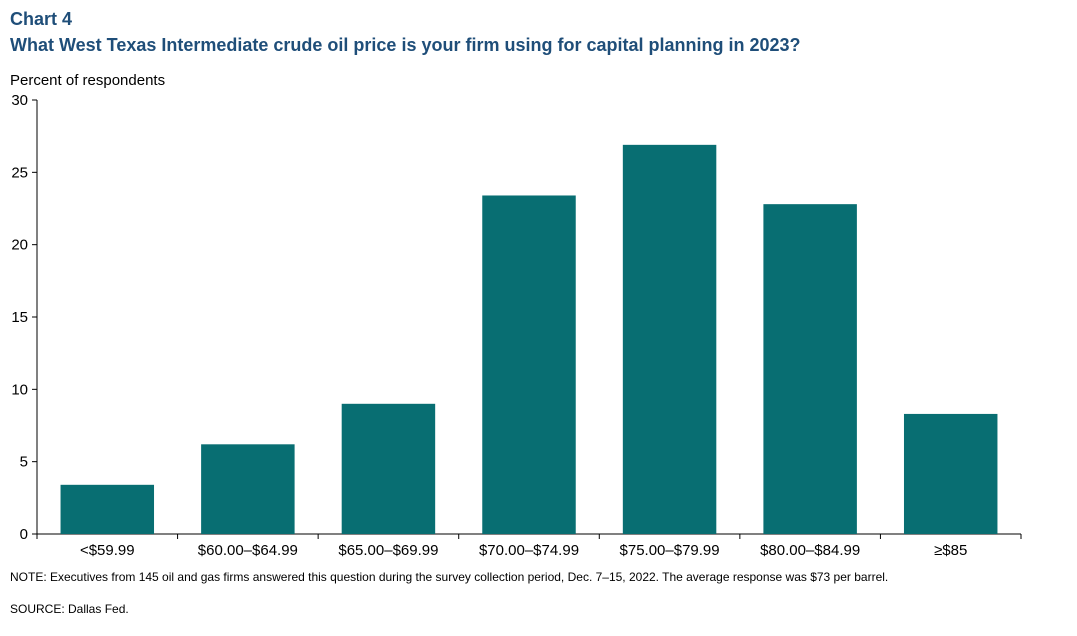 This screenshot has width=1077, height=636. Describe the element at coordinates (88, 80) in the screenshot. I see `y-axis-label: Percent of respondents` at that location.